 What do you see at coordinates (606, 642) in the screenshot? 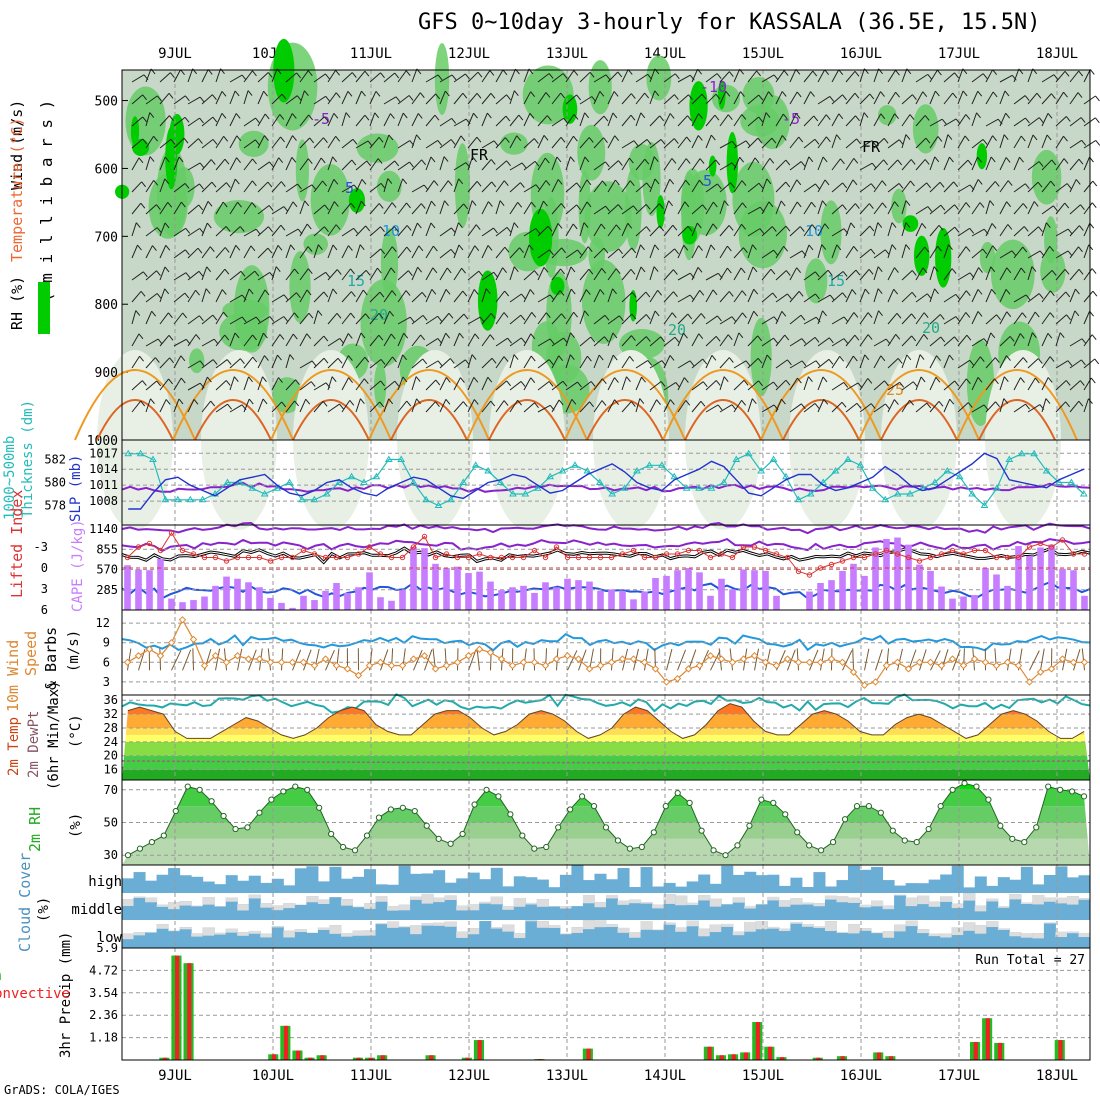
I see `isotherm-plus10` at bounding box center [606, 642].